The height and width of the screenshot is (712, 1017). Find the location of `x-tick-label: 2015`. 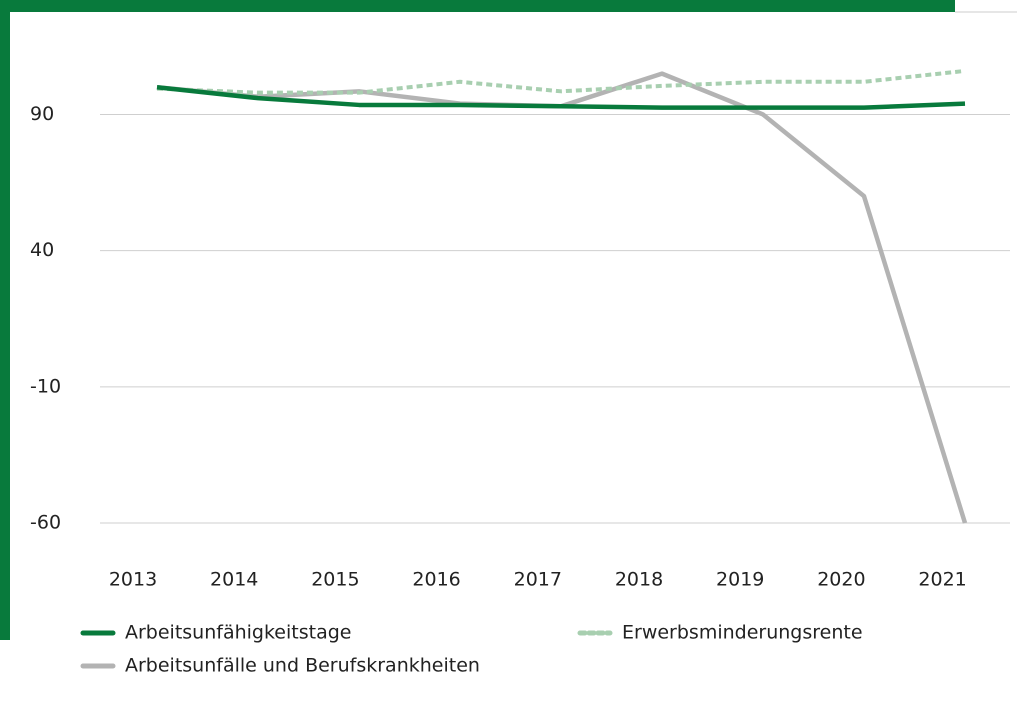

x-tick-label: 2015 is located at coordinates (335, 580).